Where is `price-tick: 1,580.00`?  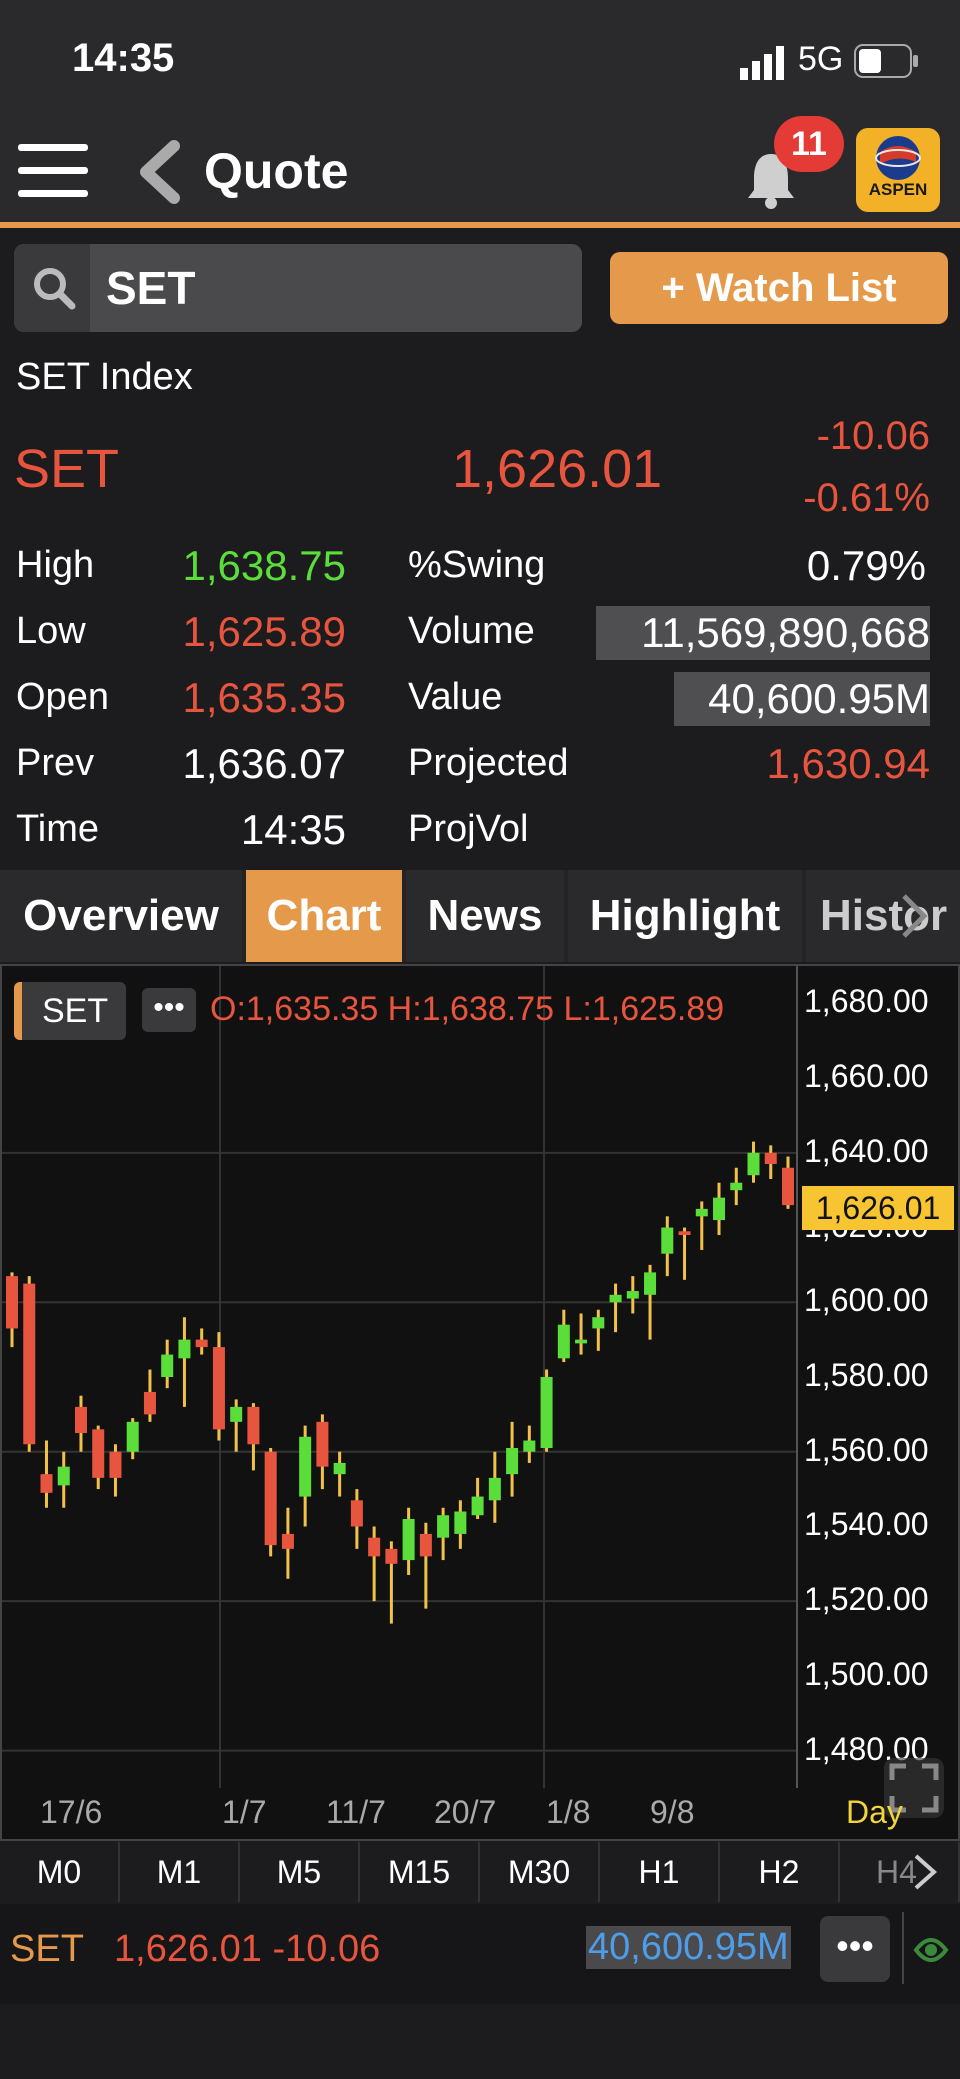 price-tick: 1,580.00 is located at coordinates (866, 1375).